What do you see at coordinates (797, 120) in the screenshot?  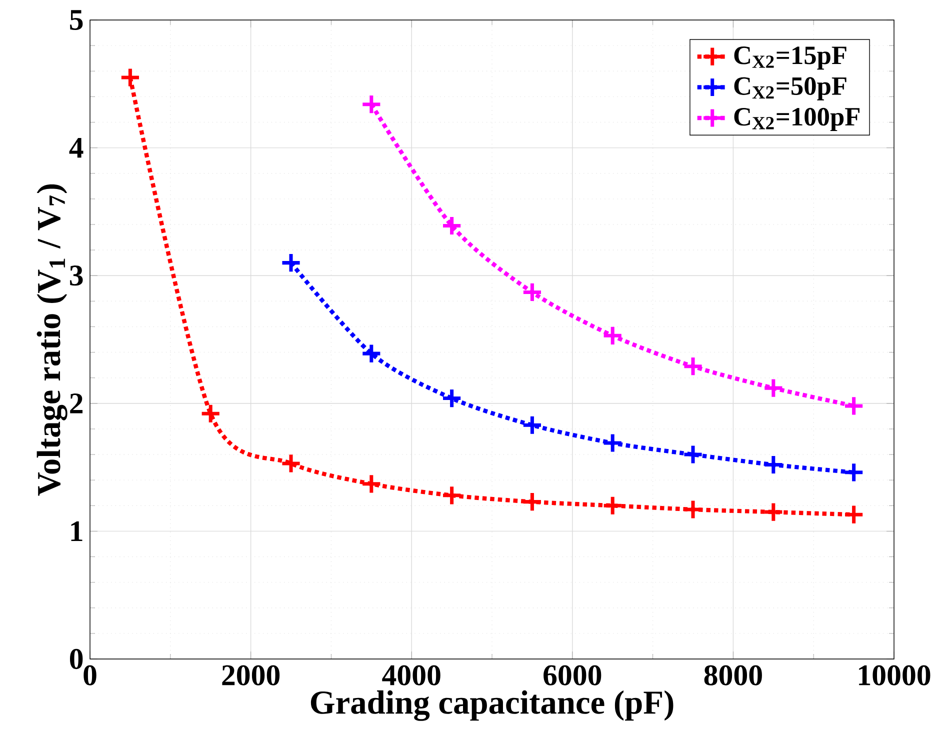 I see `legend-label: C$_{X2}$=100pF` at bounding box center [797, 120].